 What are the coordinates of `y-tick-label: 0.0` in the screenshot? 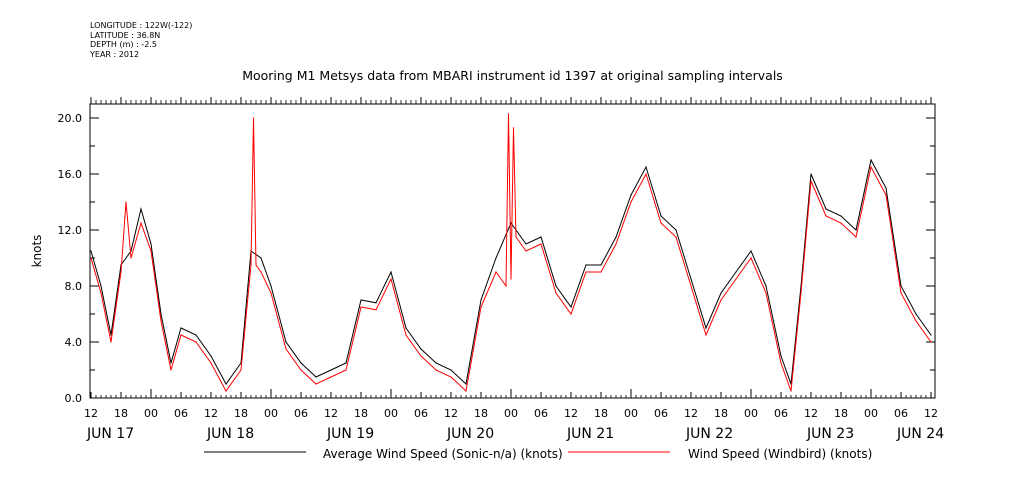 It's located at (74, 398).